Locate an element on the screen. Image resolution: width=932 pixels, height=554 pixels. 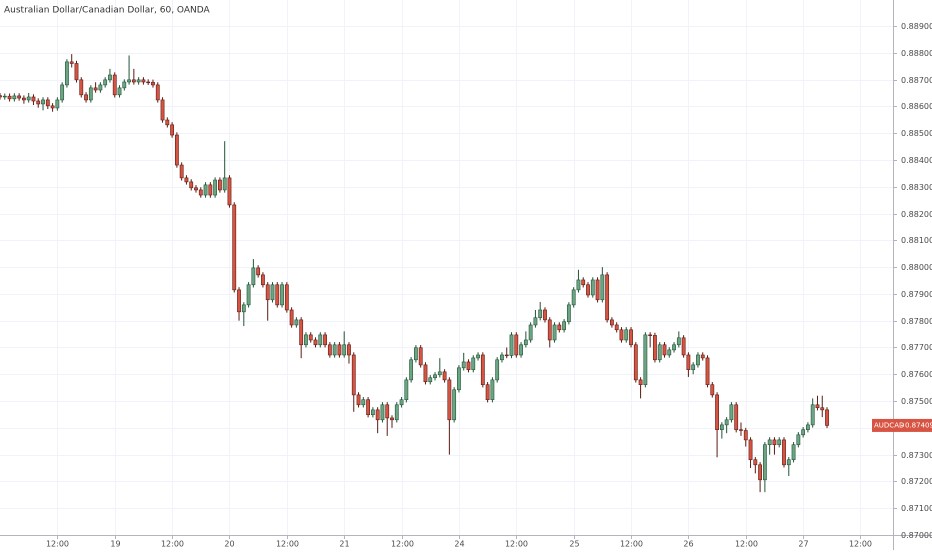
x-tick-label: 21 is located at coordinates (344, 544).